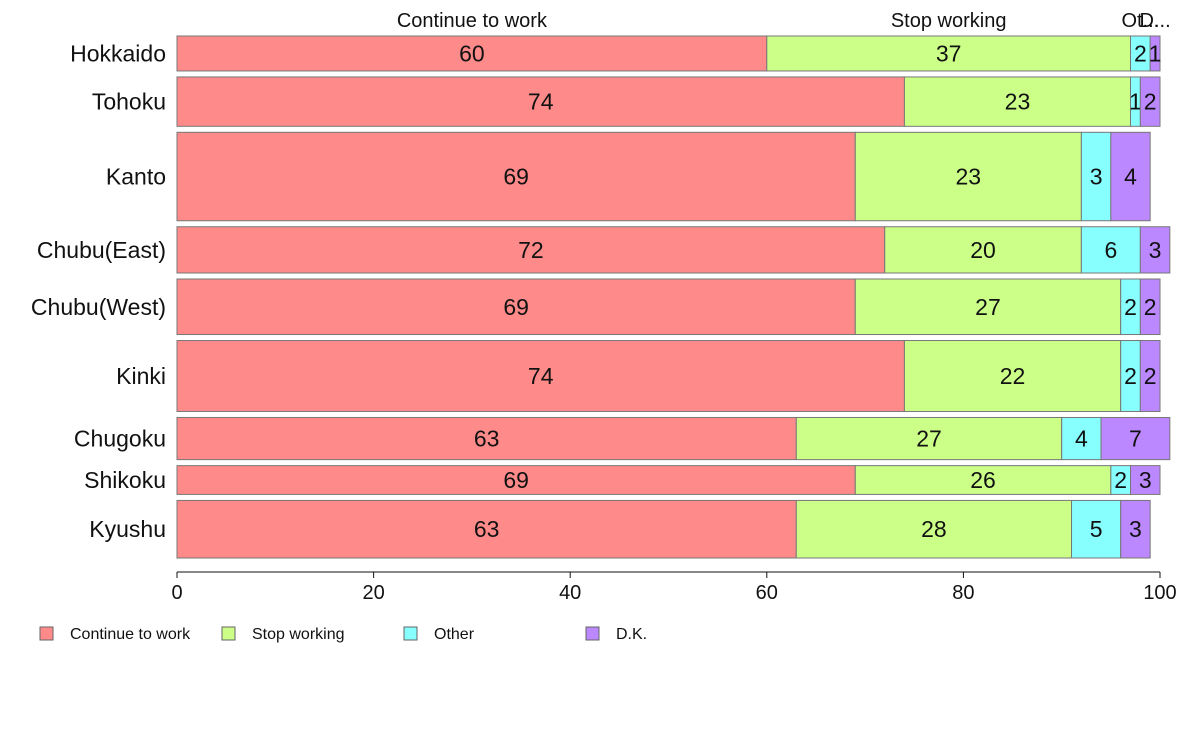  What do you see at coordinates (141, 376) in the screenshot?
I see `category-label: Kinki` at bounding box center [141, 376].